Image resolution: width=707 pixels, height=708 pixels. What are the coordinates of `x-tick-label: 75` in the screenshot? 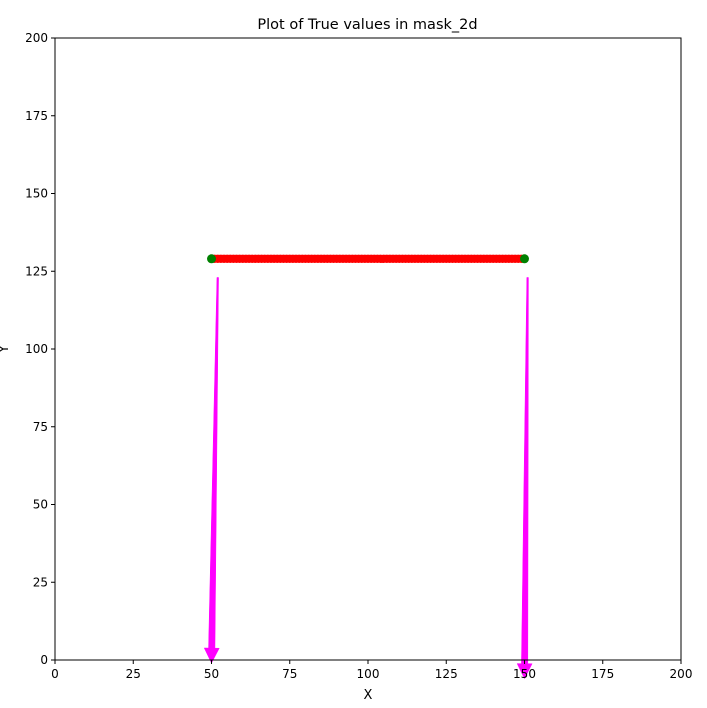 It's located at (289, 674).